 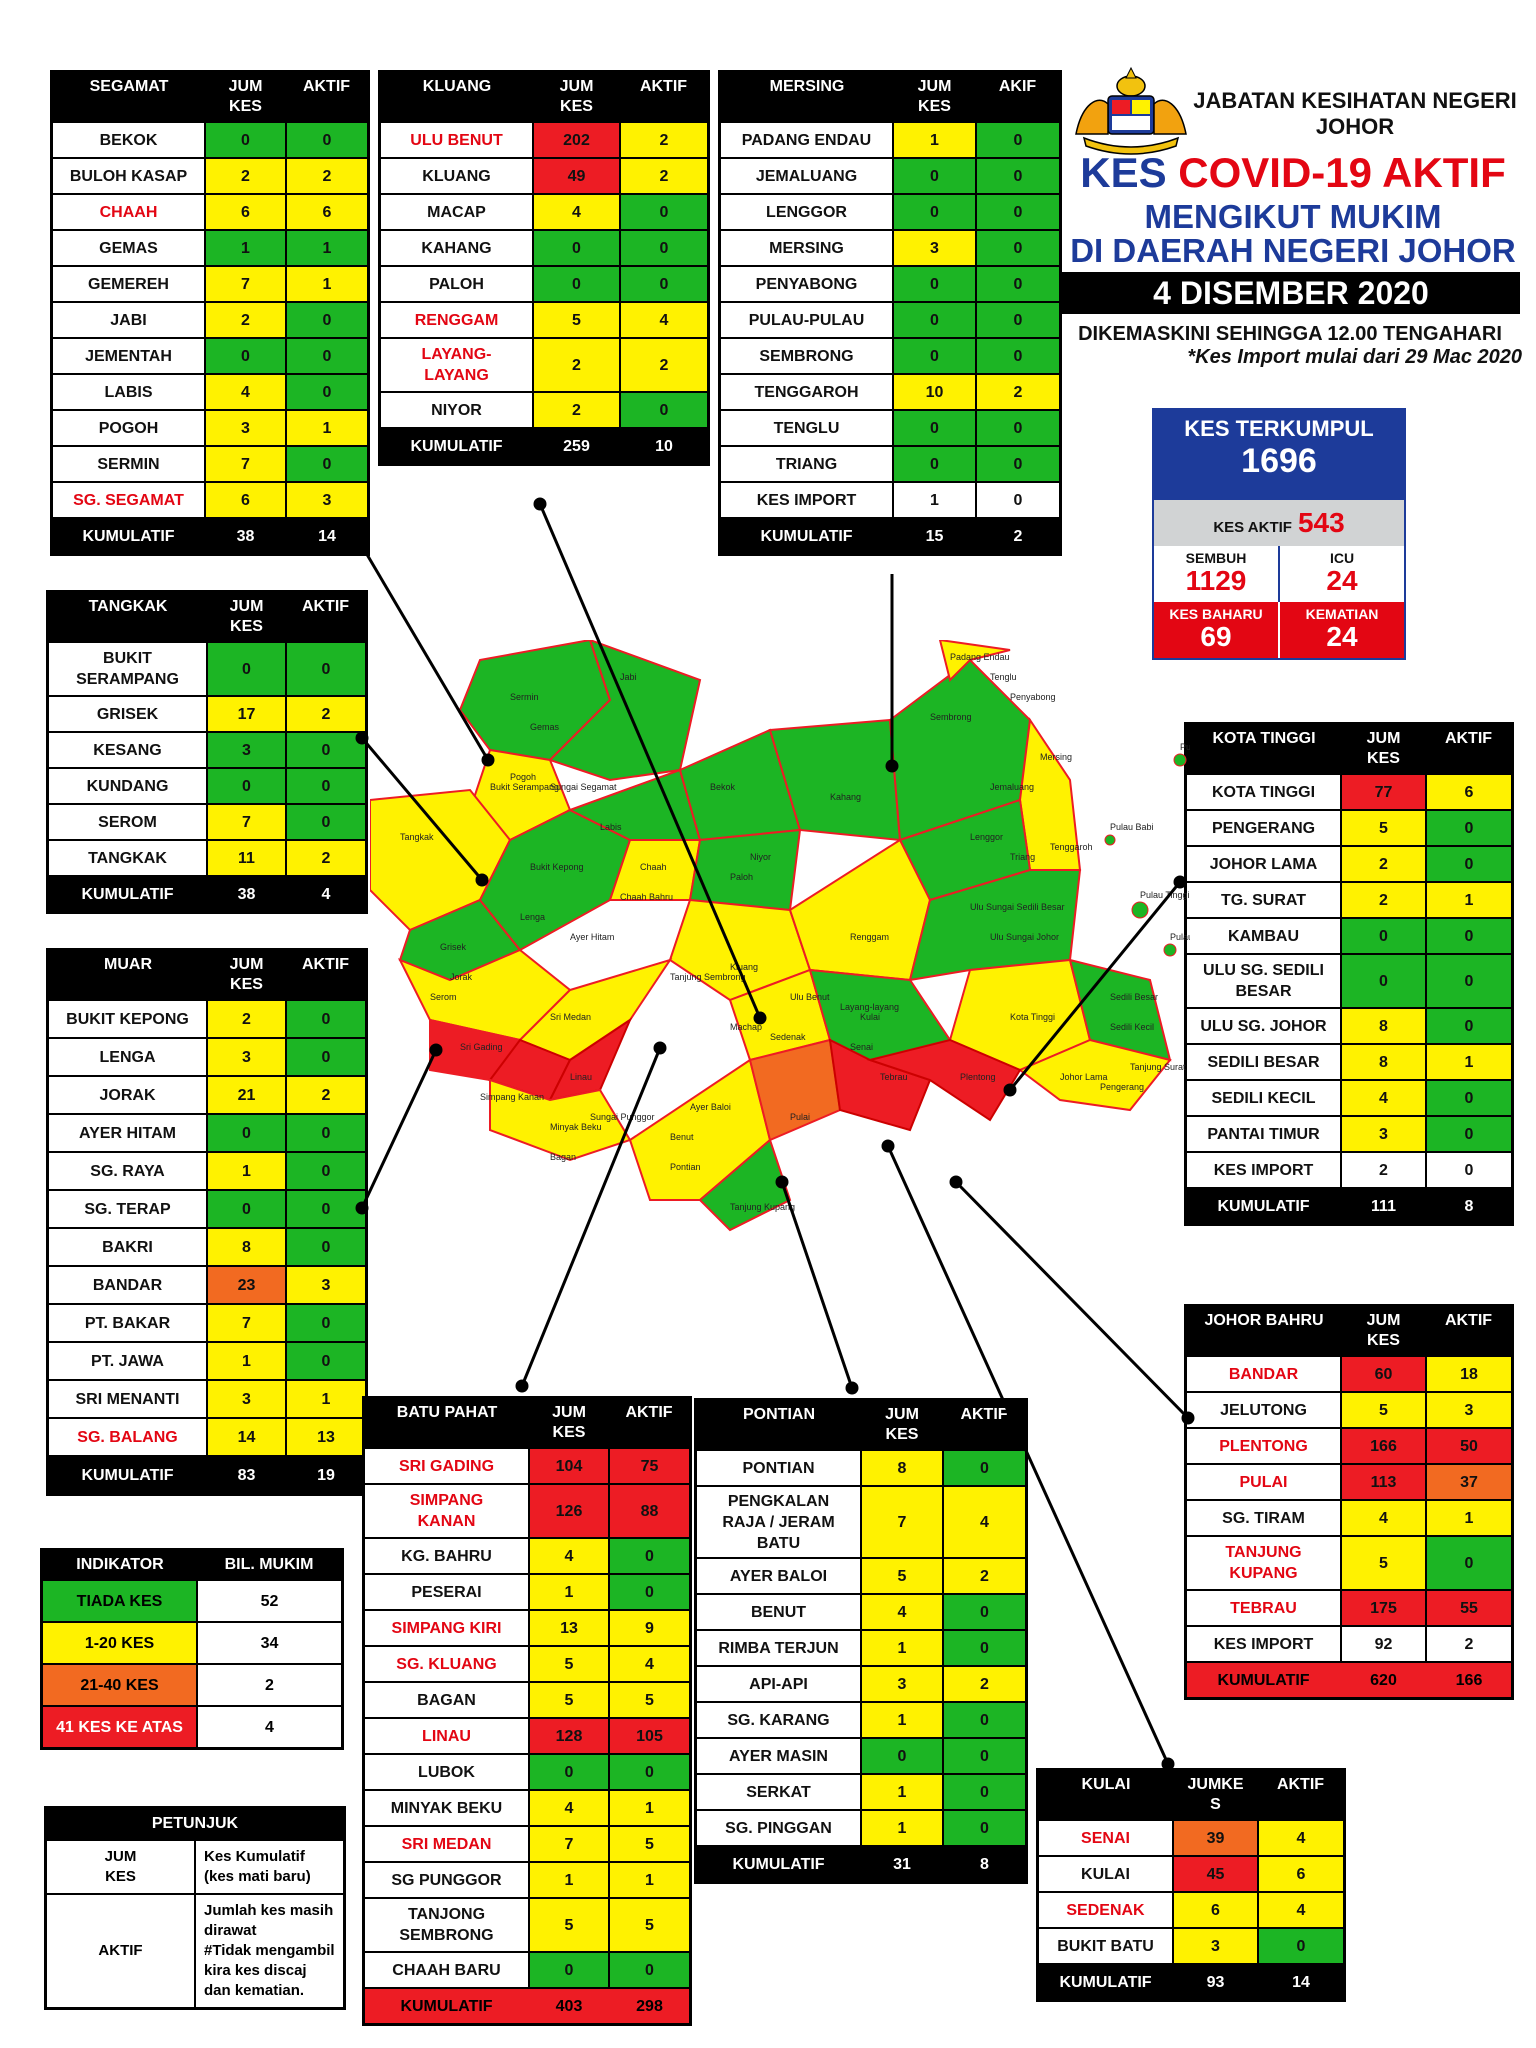 What do you see at coordinates (1263, 1608) in the screenshot?
I see `mukim-name: TEBRAU` at bounding box center [1263, 1608].